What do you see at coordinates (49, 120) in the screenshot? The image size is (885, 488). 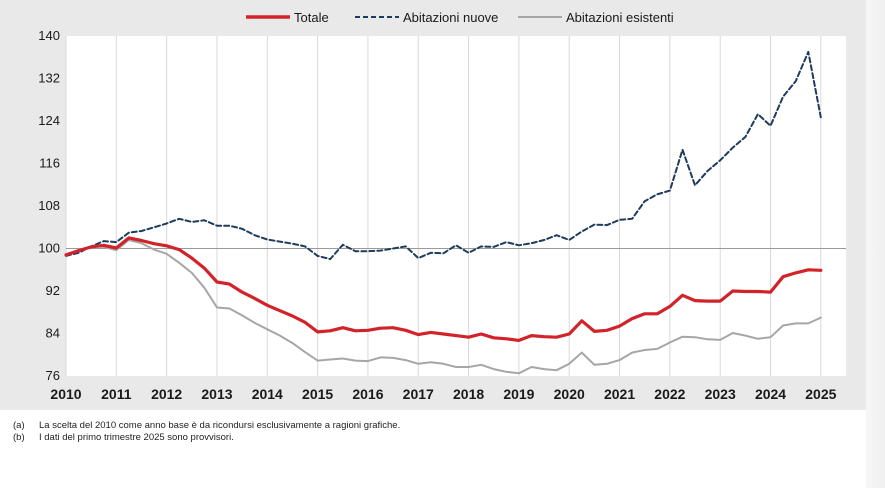 I see `y-tick-label: 124` at bounding box center [49, 120].